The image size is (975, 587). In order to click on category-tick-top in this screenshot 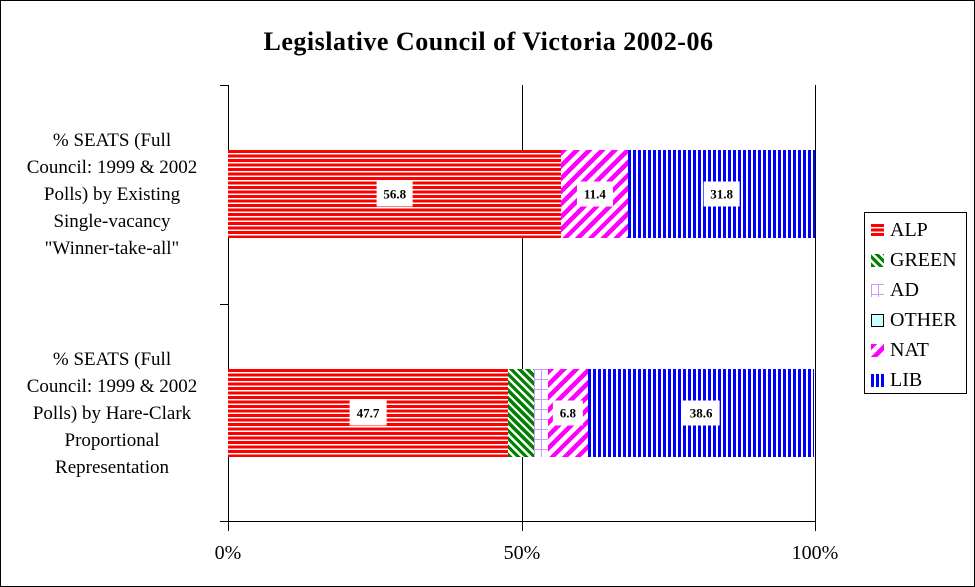, I will do `click(224, 85)`.